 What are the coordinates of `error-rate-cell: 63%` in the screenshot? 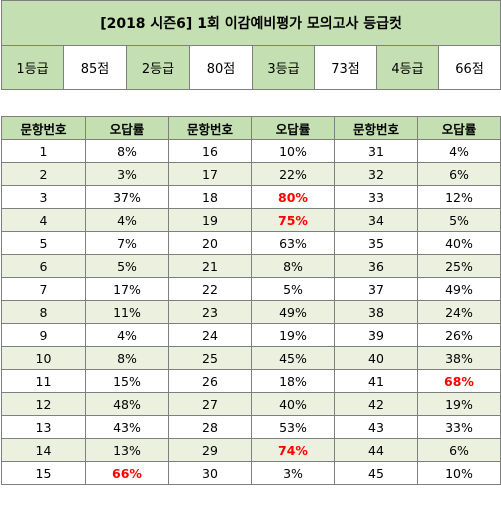 It's located at (293, 243).